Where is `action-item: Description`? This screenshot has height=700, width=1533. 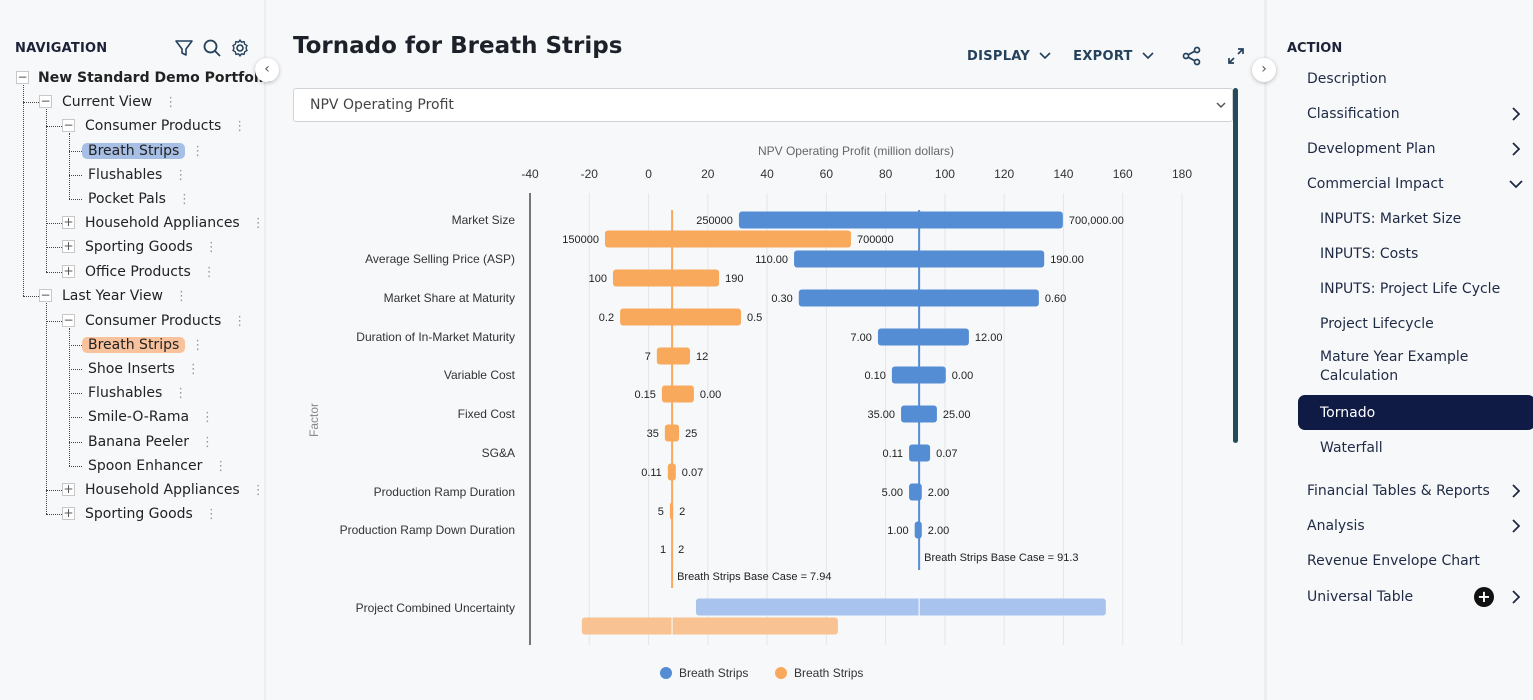
action-item: Description is located at coordinates (1414, 79).